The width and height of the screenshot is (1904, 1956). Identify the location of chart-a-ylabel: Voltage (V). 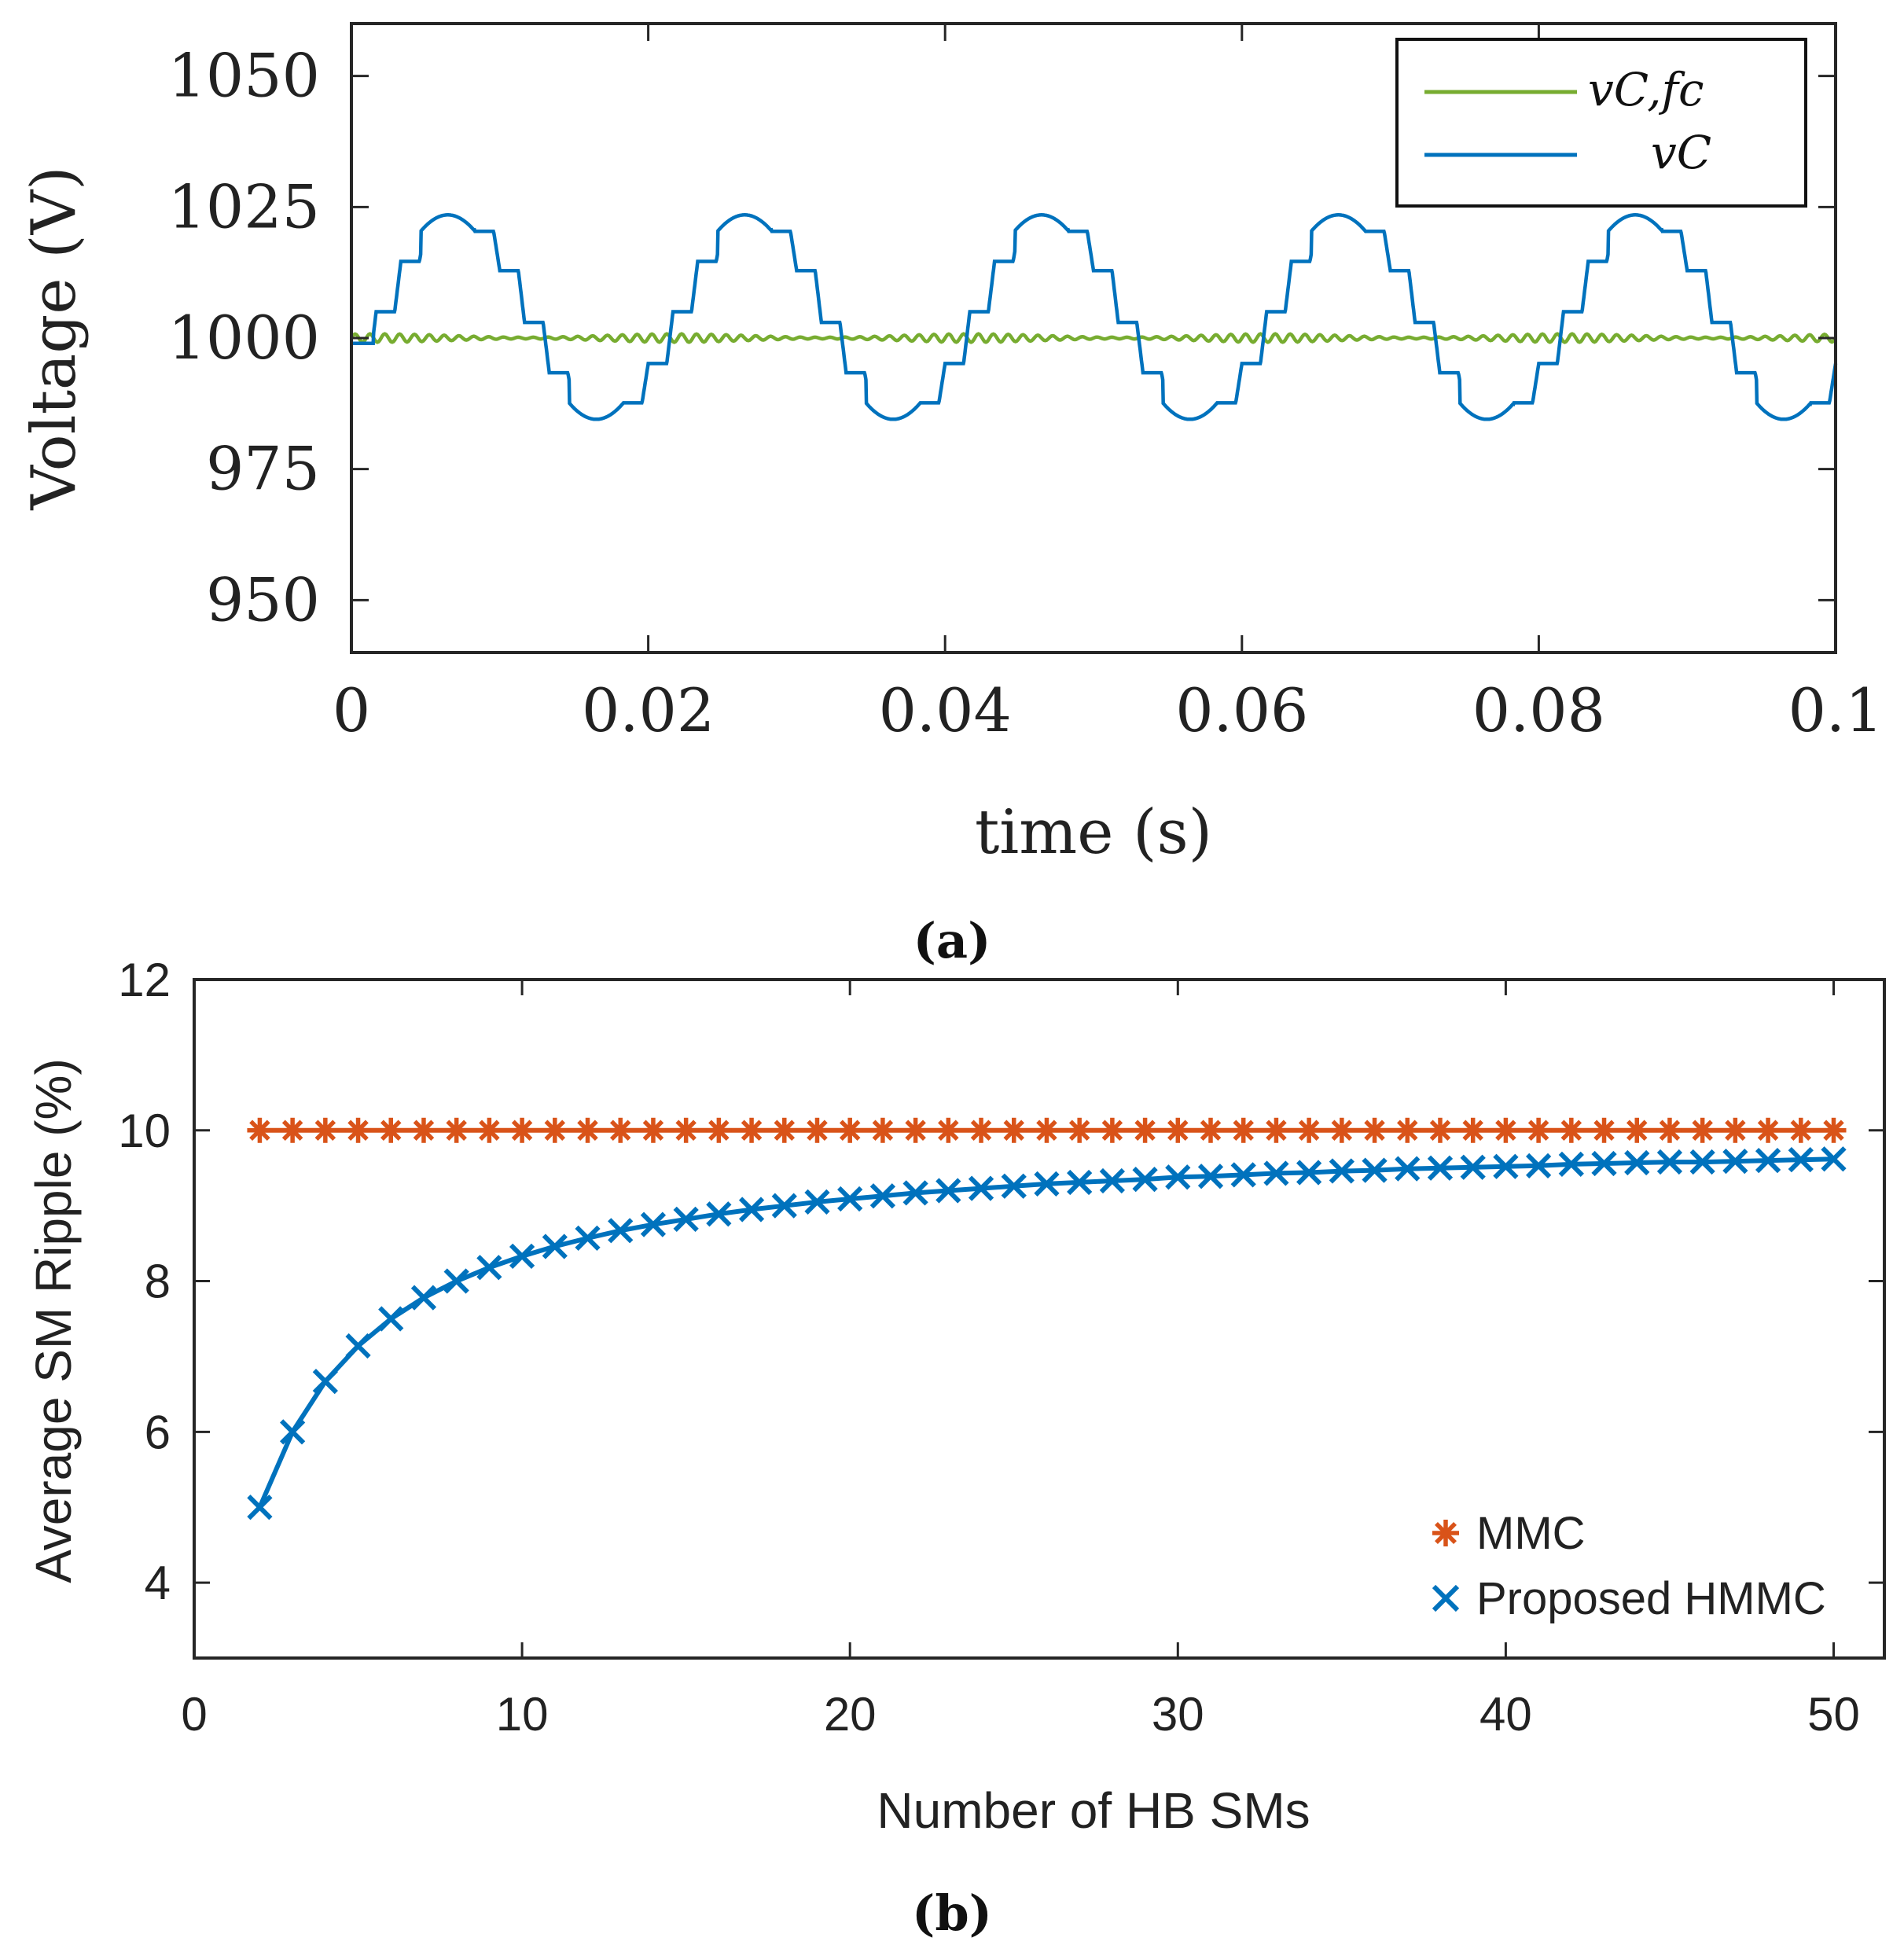
(55, 339).